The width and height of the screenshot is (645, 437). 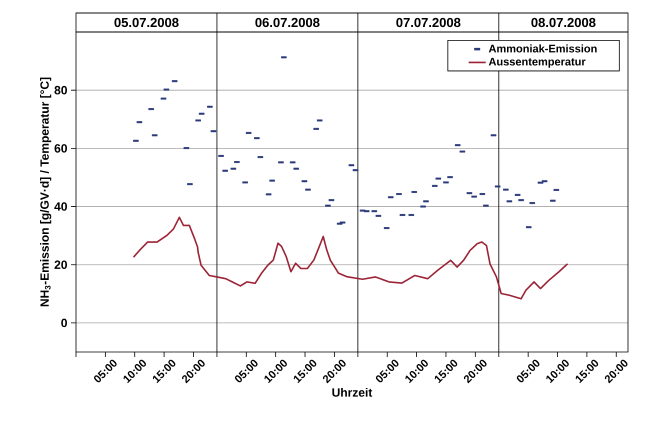 What do you see at coordinates (350, 258) in the screenshot?
I see `line-series` at bounding box center [350, 258].